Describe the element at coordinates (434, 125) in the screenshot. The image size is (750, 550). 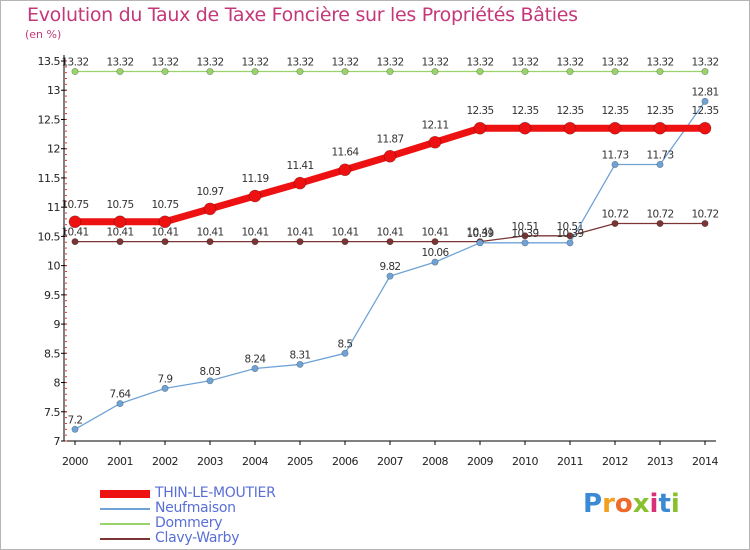
I see `data-label-thin-le-moutier: 12.11` at that location.